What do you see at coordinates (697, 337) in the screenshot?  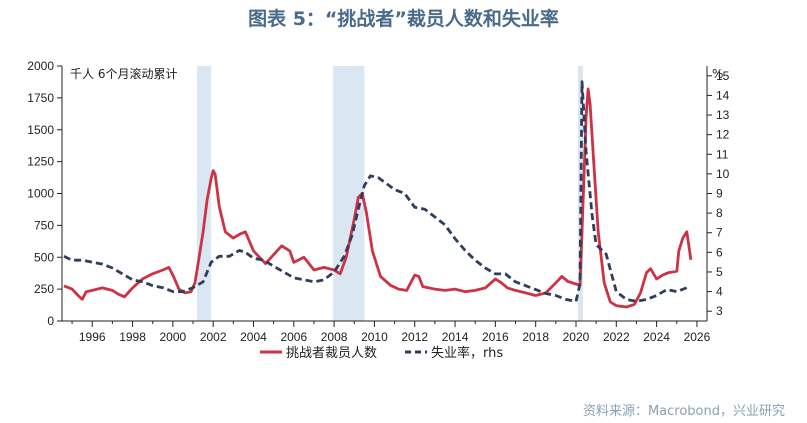 I see `x-tick-label: 2026` at bounding box center [697, 337].